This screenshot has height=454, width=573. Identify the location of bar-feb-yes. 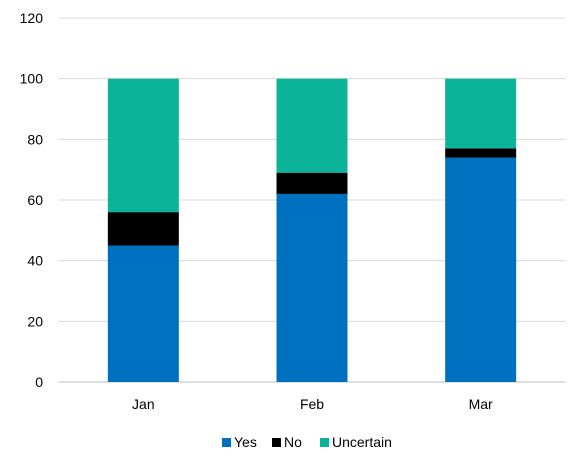
(312, 287).